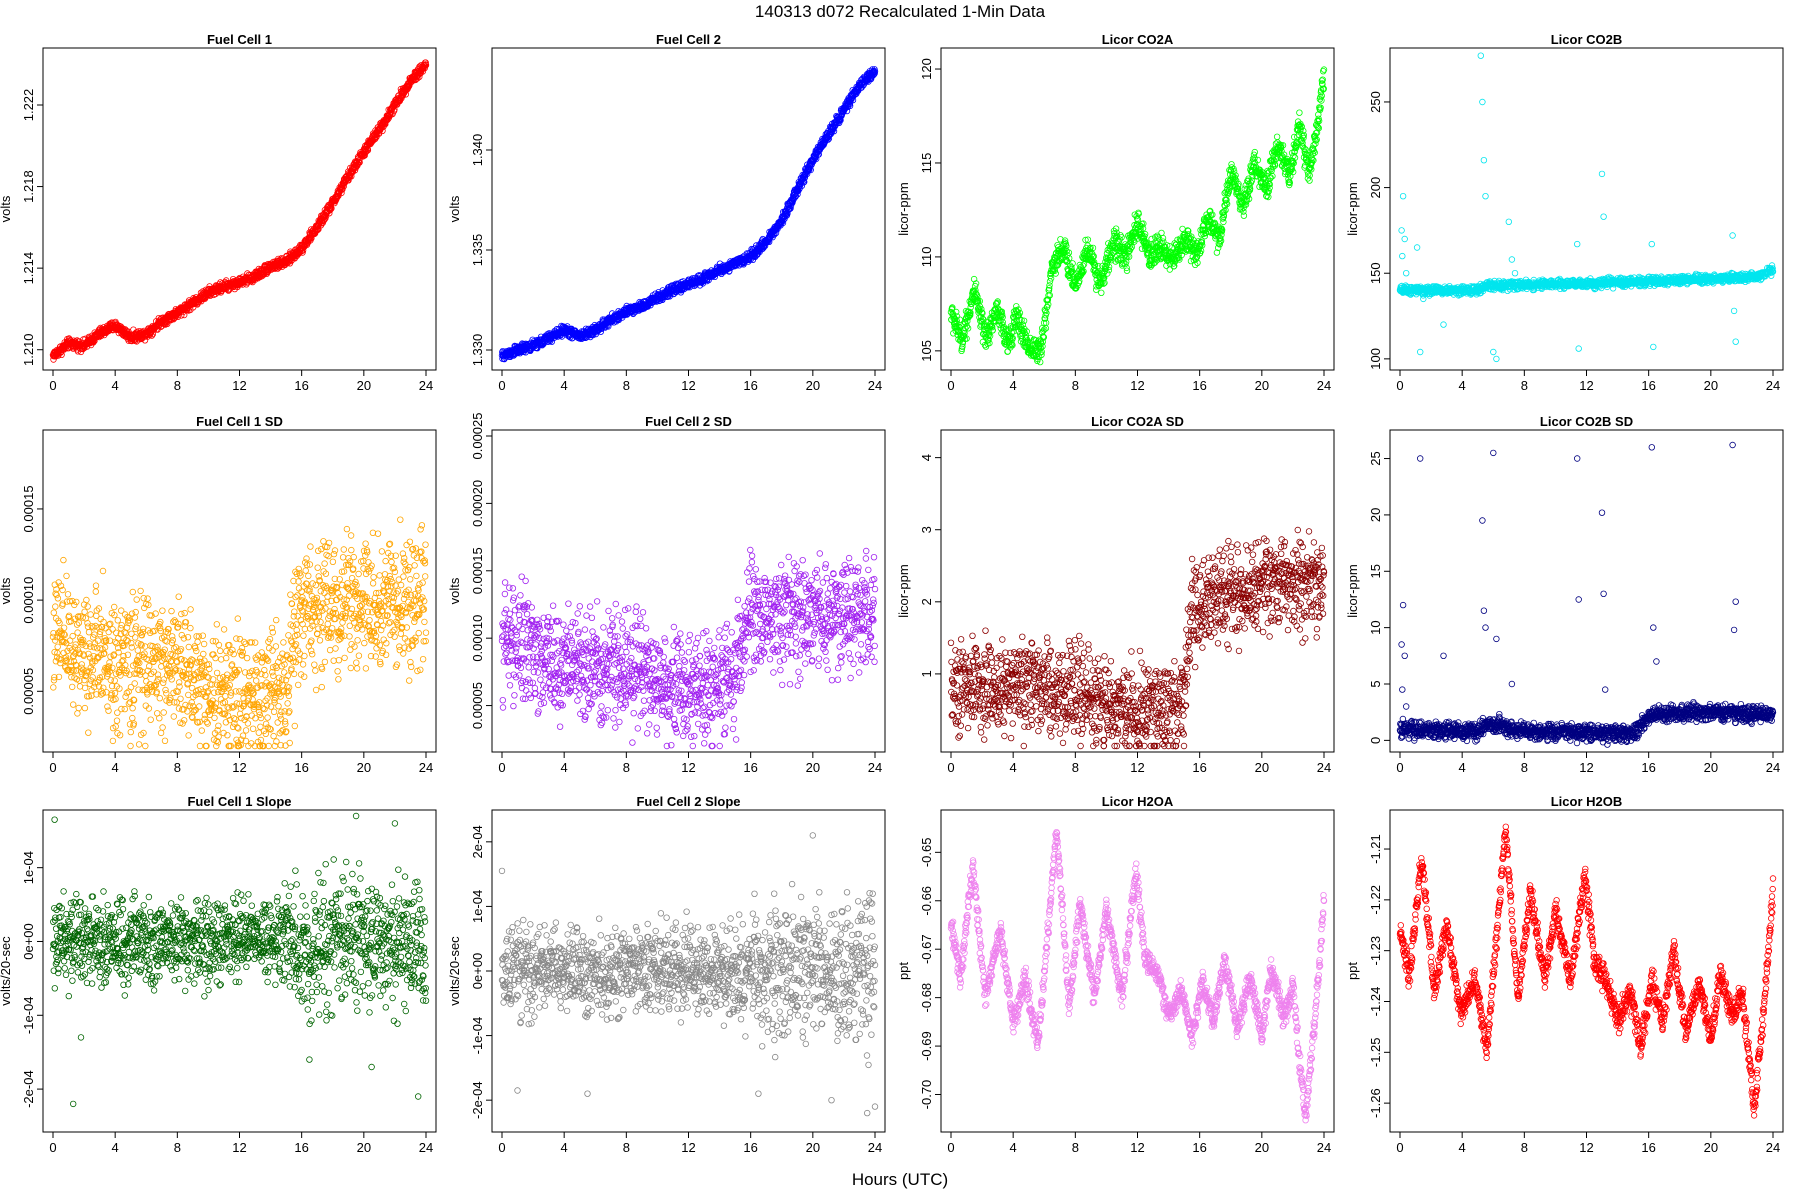  What do you see at coordinates (239, 39) in the screenshot?
I see `plot-title: Fuel Cell 1` at bounding box center [239, 39].